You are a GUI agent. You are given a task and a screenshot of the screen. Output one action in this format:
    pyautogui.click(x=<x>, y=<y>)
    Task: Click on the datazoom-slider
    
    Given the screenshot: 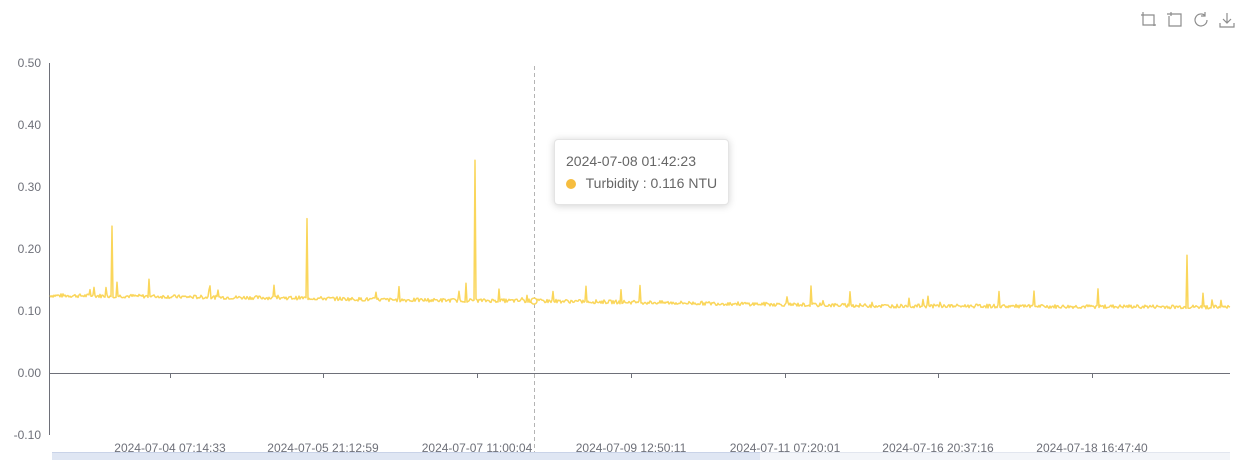 What is the action you would take?
    pyautogui.click(x=406, y=456)
    